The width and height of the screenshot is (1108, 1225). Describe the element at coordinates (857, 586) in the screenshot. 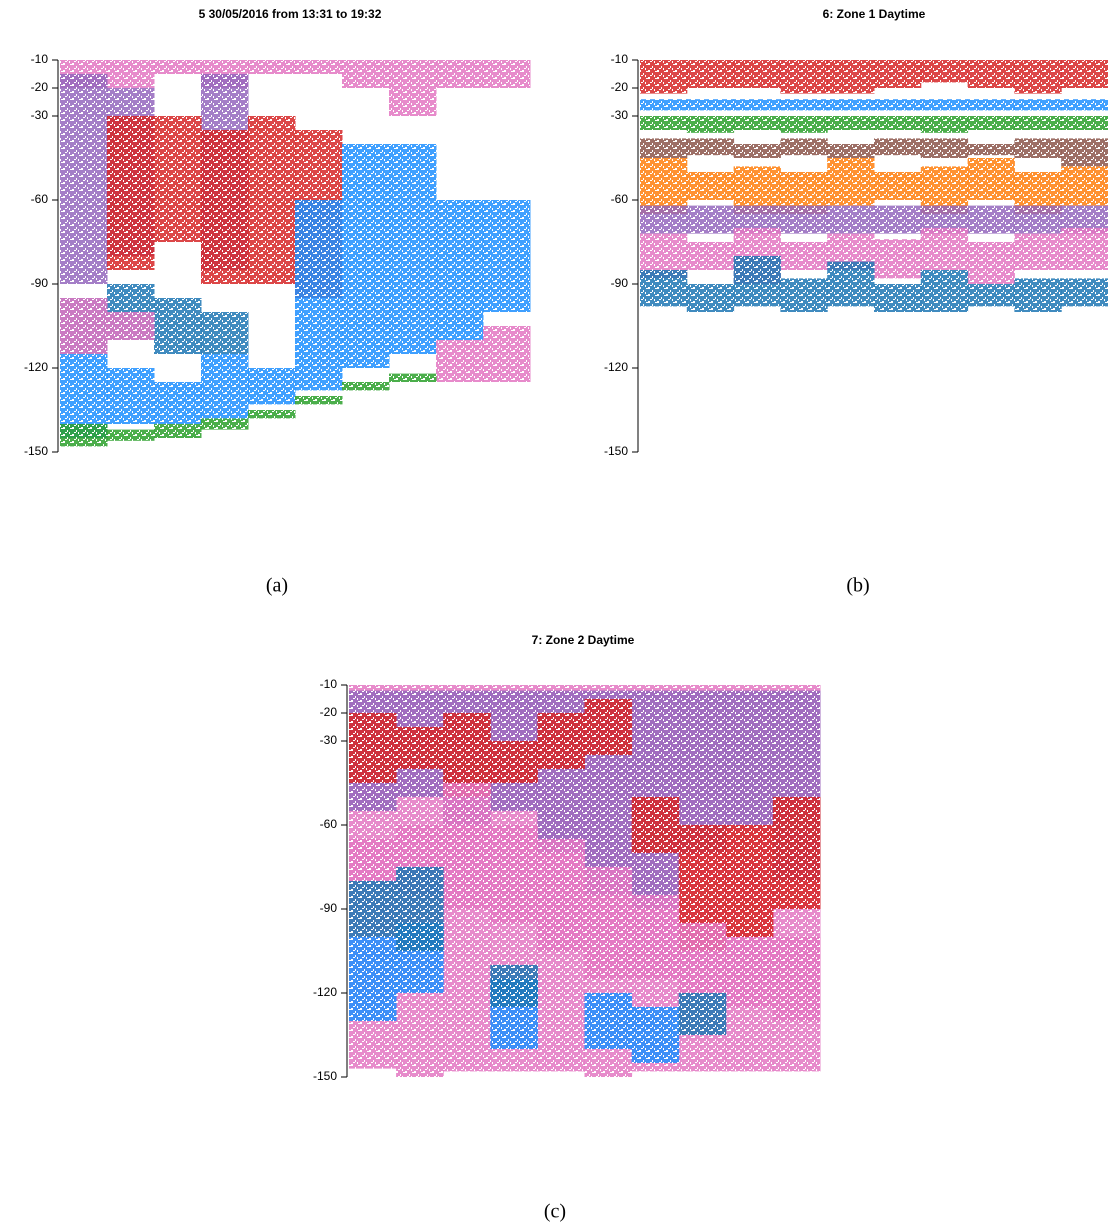

I see `caption: (b)` at that location.